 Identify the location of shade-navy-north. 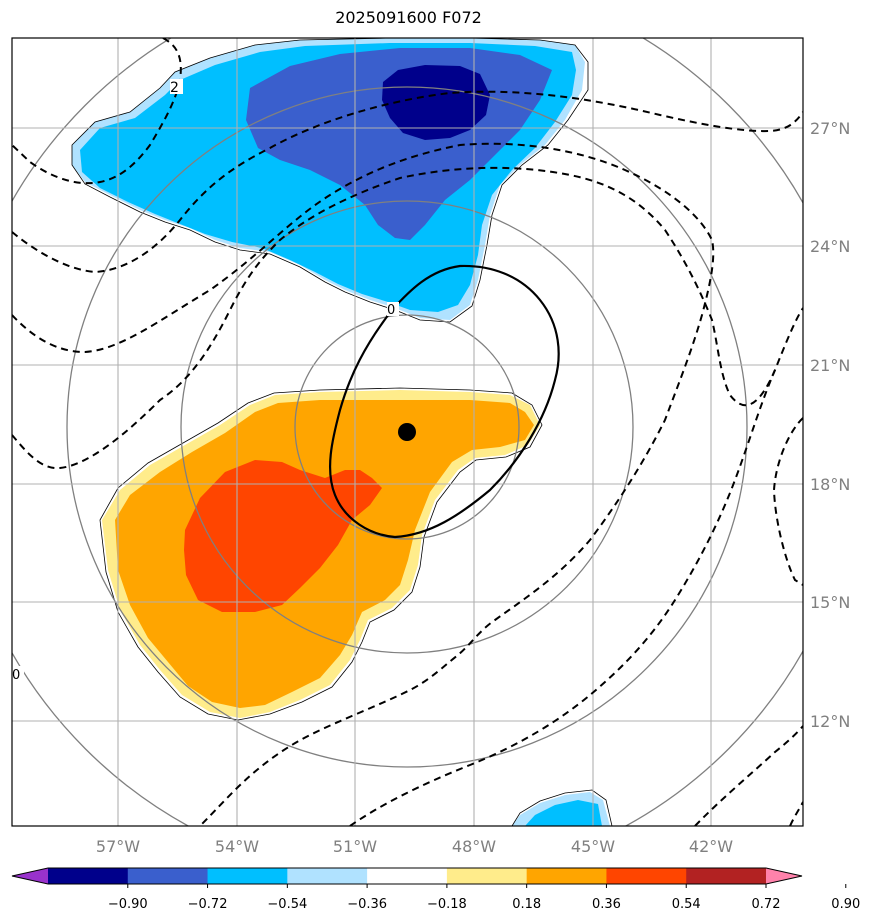
(436, 102).